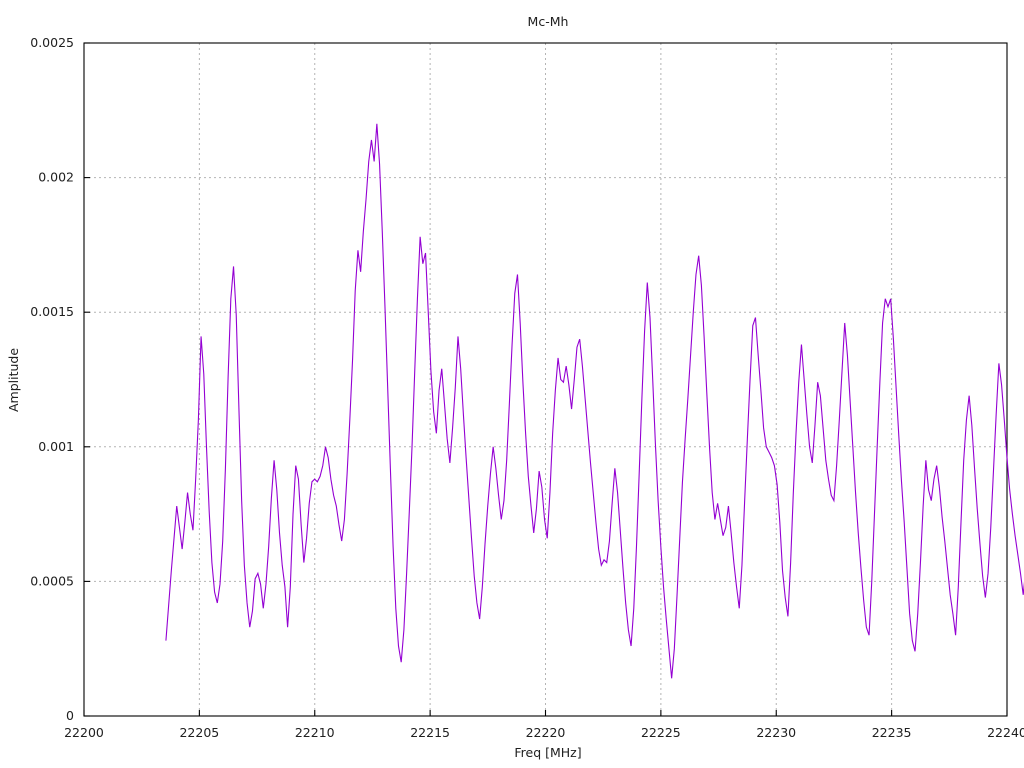 This screenshot has width=1024, height=768. Describe the element at coordinates (1005, 732) in the screenshot. I see `x-tick-label: 22240` at that location.